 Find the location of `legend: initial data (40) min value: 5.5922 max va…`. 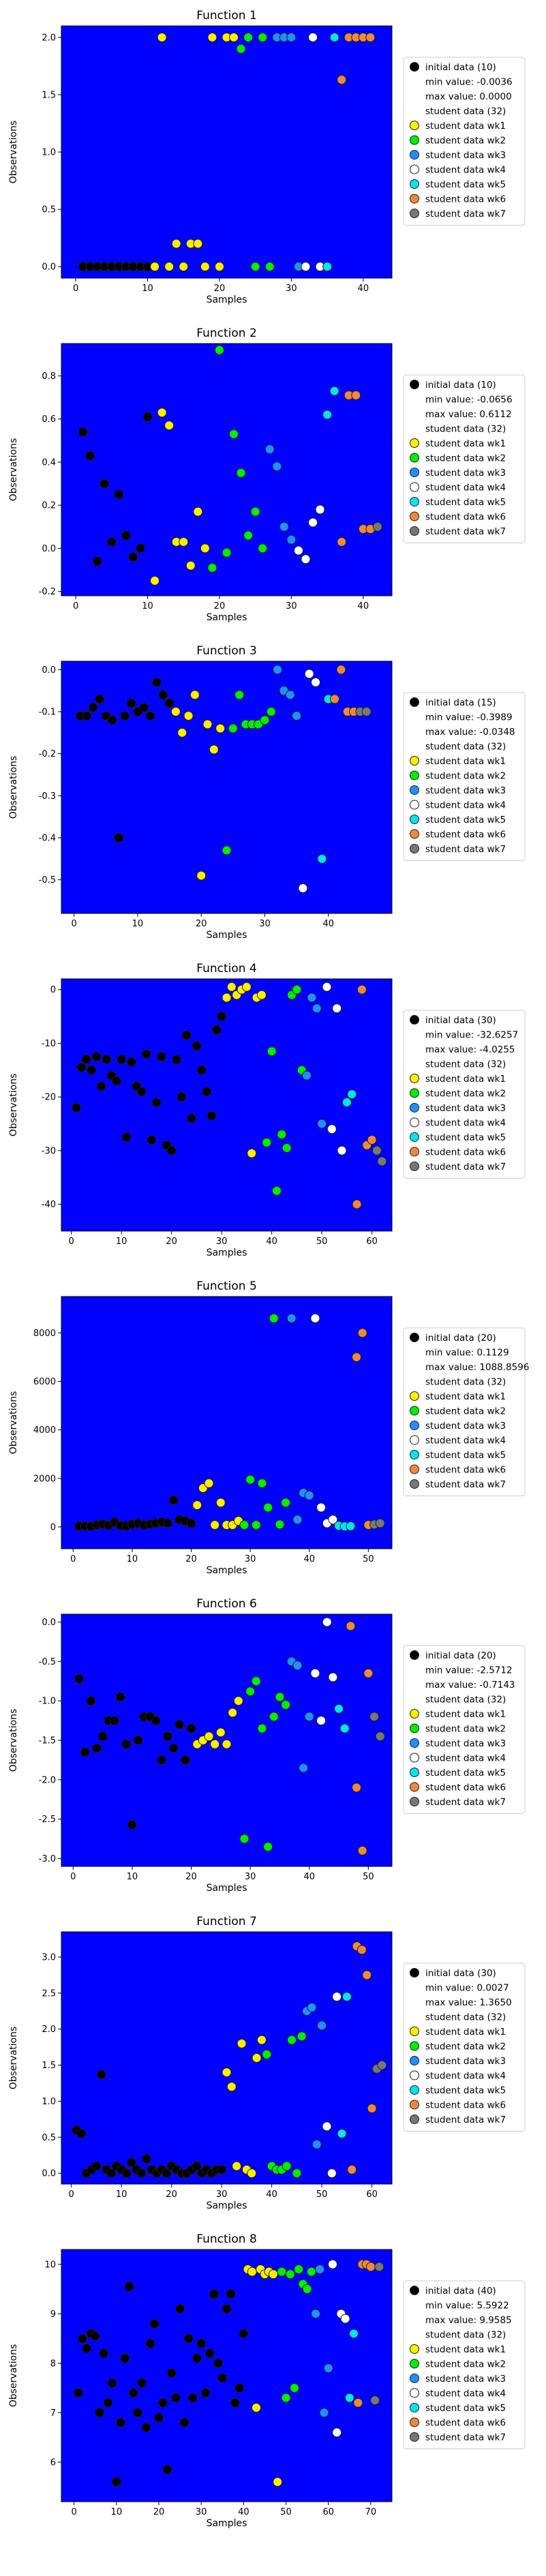

legend: initial data (40) min value: 5.5922 max va… is located at coordinates (464, 2364).